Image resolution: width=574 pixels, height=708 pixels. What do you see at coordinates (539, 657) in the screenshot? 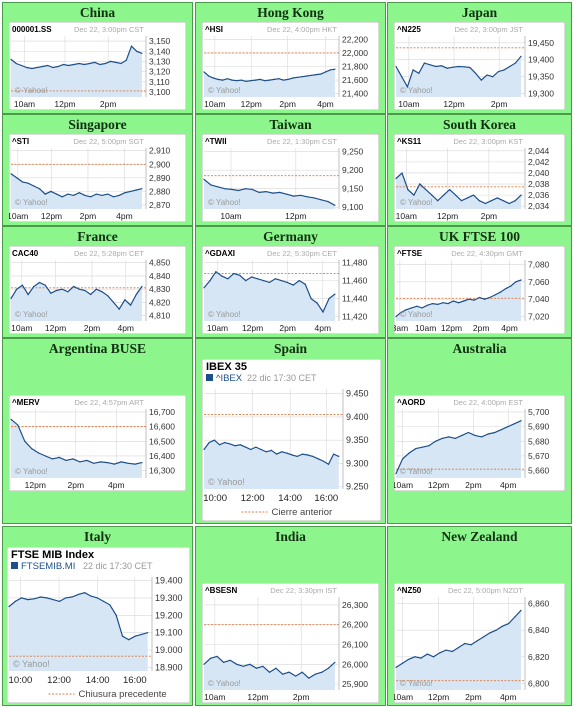
I see `y-tick-label: 6,820` at bounding box center [539, 657].